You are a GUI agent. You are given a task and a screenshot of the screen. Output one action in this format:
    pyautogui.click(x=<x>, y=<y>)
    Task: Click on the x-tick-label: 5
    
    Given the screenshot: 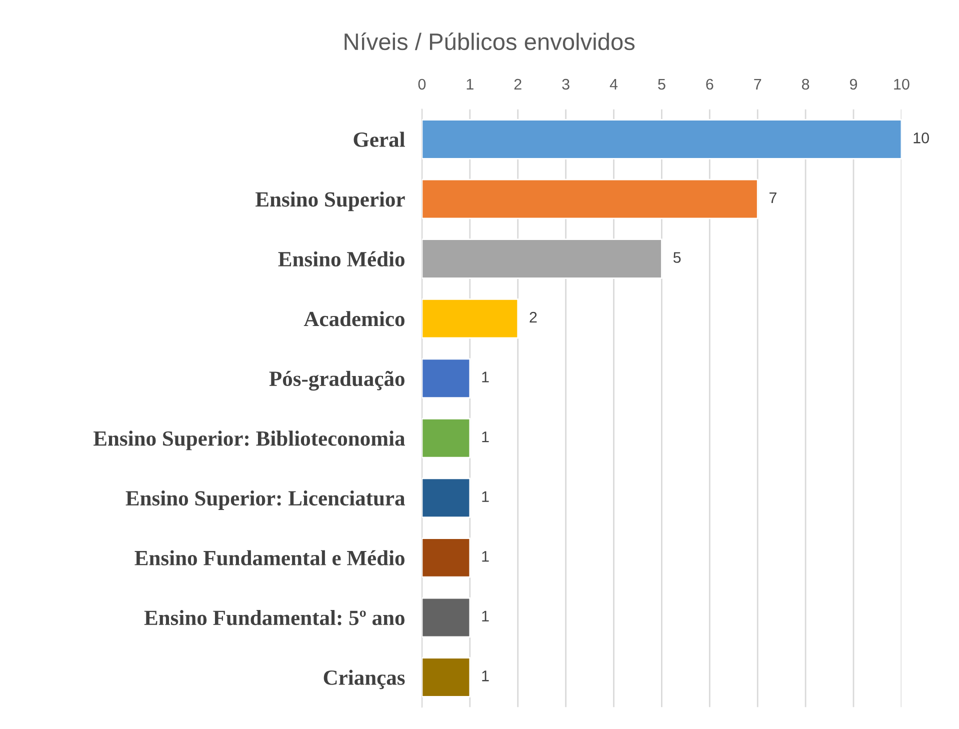 What is the action you would take?
    pyautogui.click(x=662, y=84)
    